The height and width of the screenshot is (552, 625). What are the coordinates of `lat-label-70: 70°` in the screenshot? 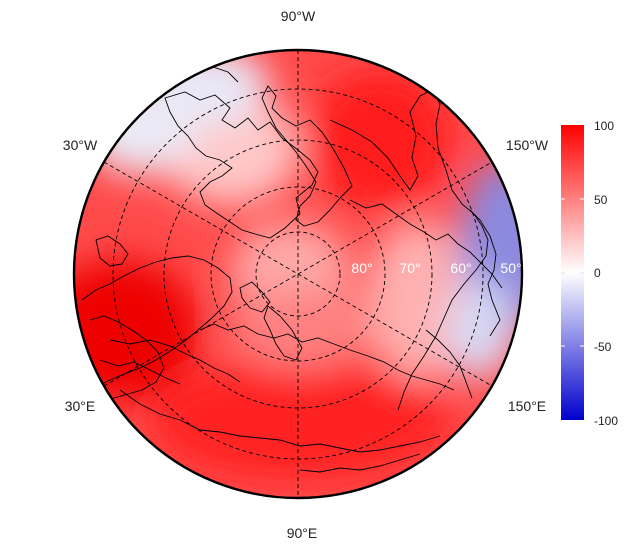 It's located at (409, 268).